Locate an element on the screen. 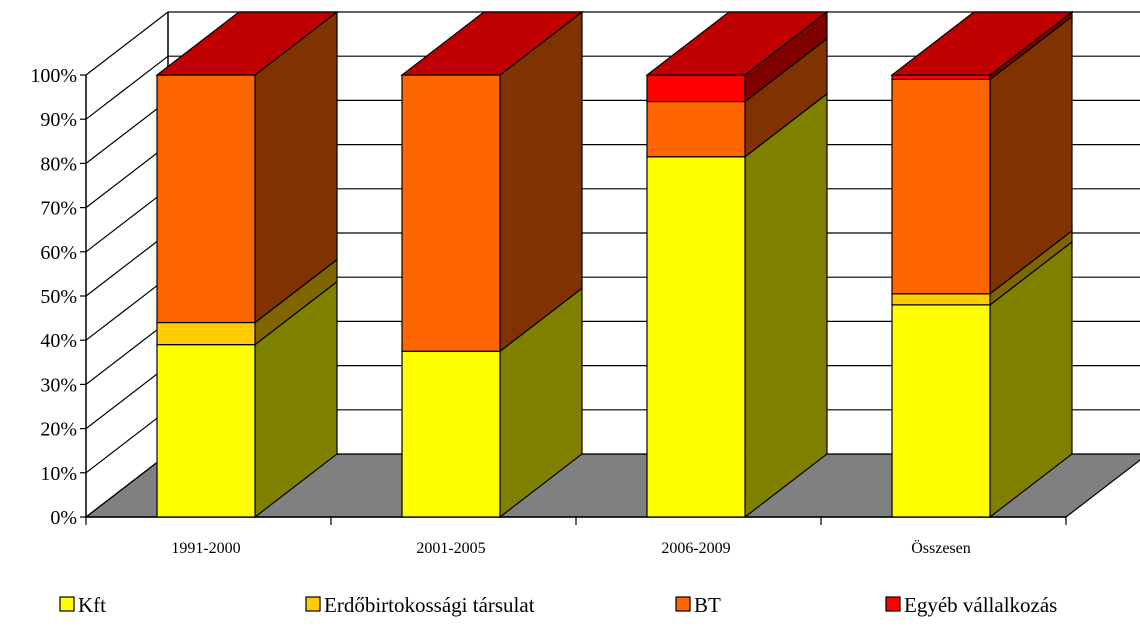 This screenshot has height=630, width=1140. category-label: 1991-2000 is located at coordinates (205, 548).